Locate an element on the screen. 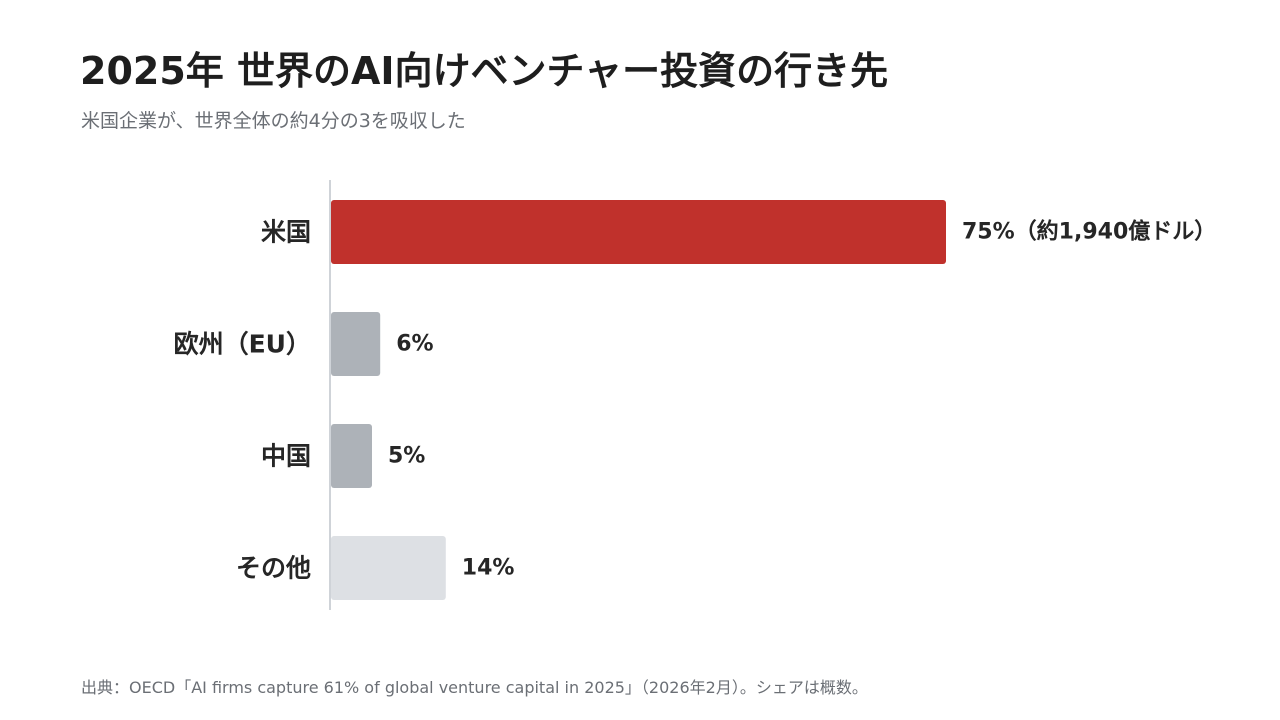  value-label: 6% is located at coordinates (414, 344).